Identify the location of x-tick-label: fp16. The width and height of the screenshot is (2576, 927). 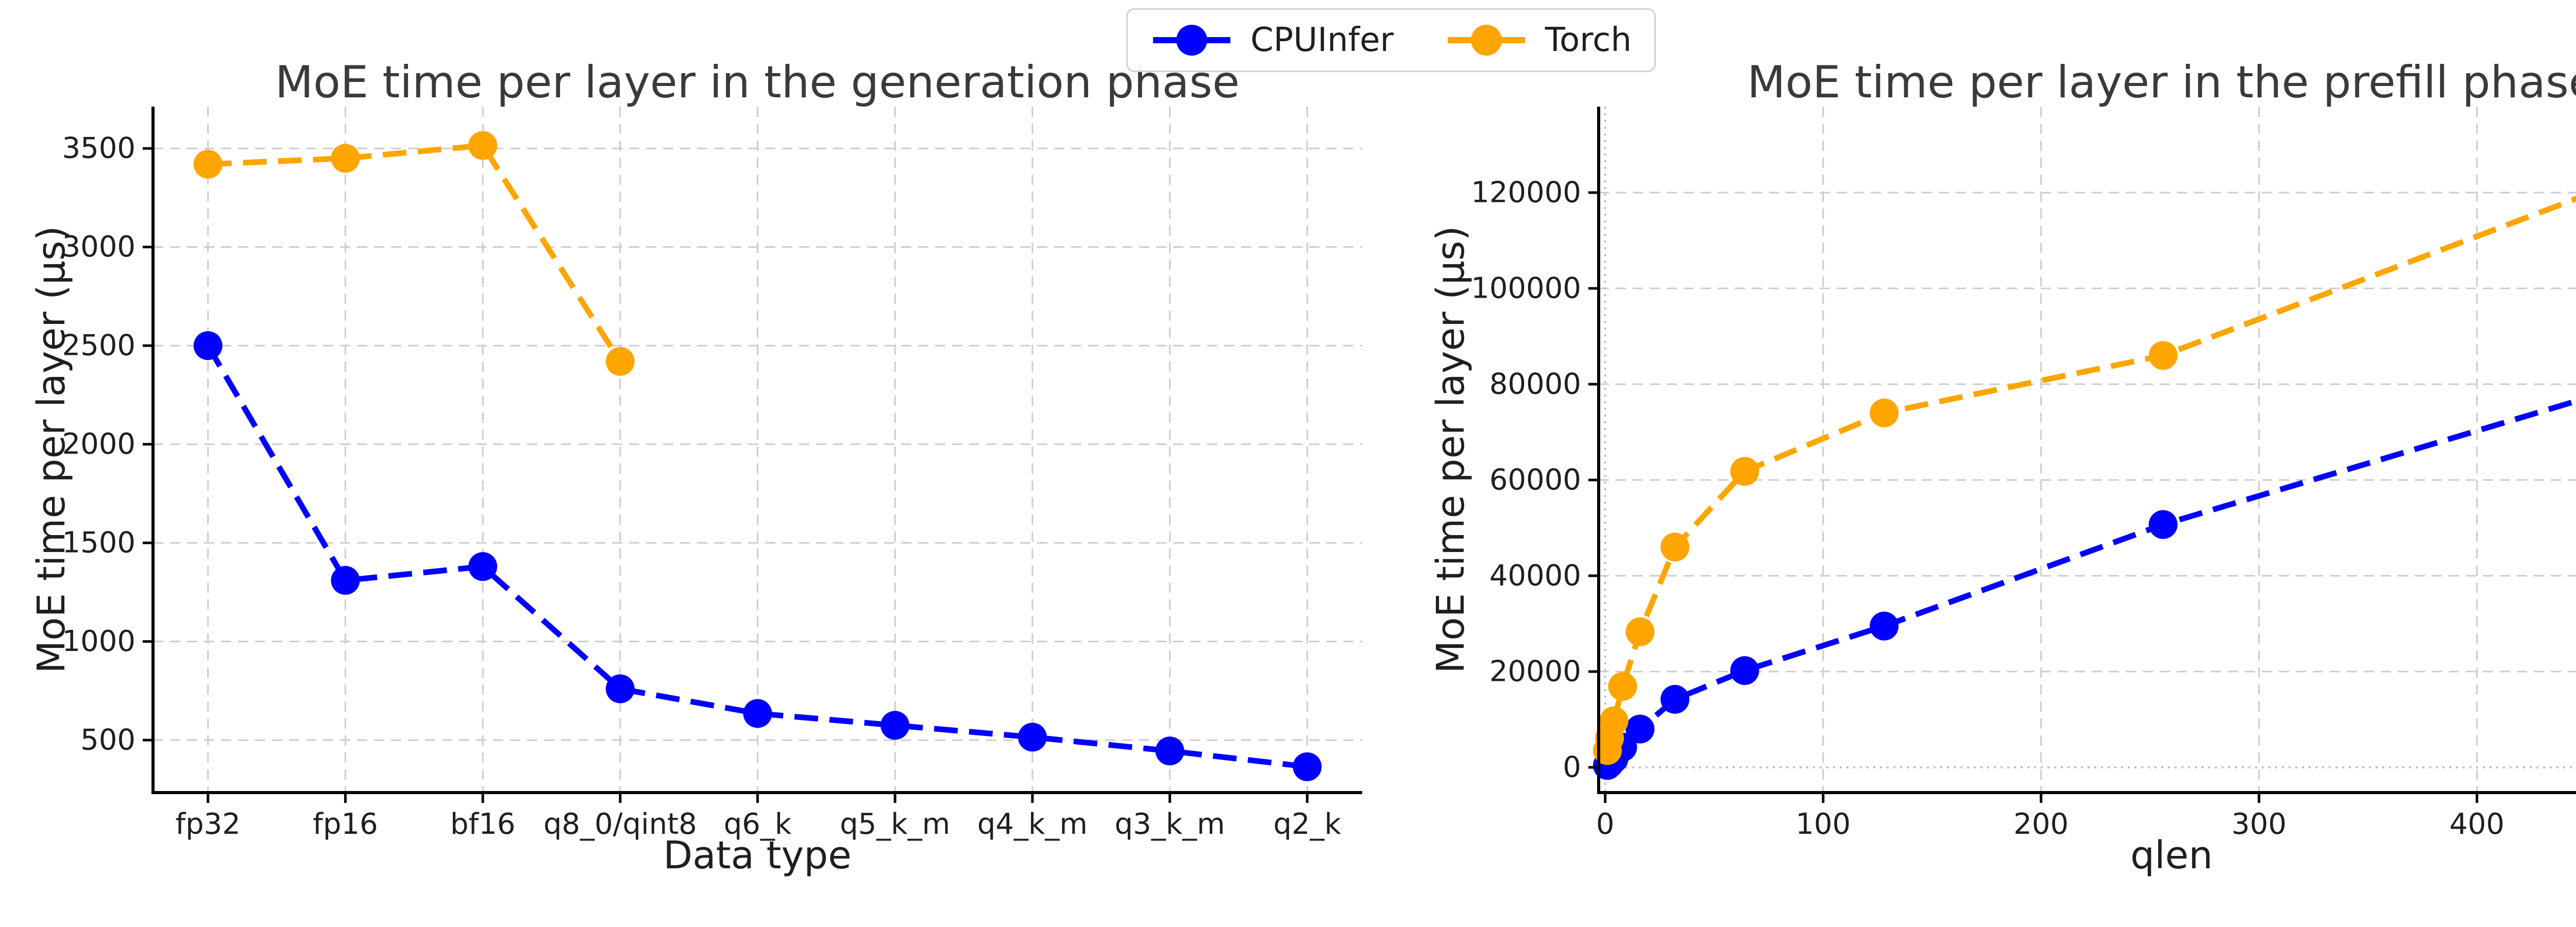
(345, 824).